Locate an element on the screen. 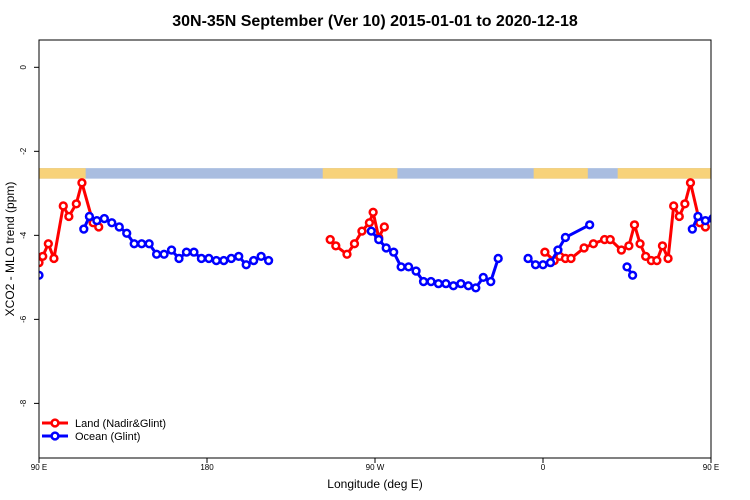 The image size is (750, 500). y-tick-label: -4 is located at coordinates (23, 235).